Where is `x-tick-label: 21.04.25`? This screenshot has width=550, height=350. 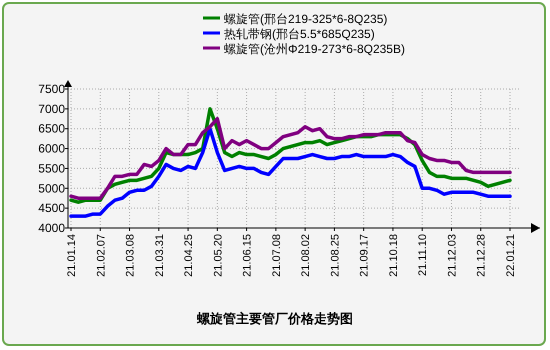 x-tick-label: 21.04.25 is located at coordinates (189, 255).